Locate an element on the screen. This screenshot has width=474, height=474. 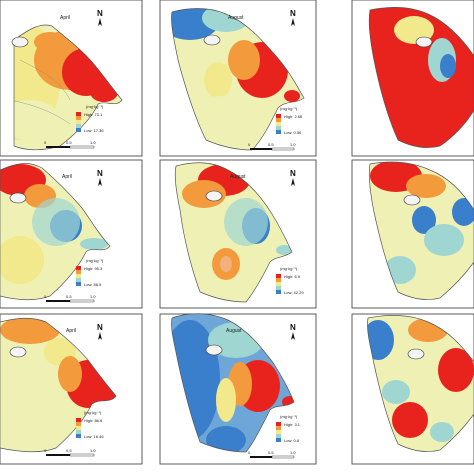
legend: (mg·kg⁻¹) High: 2.66 Low: 0.56 is located at coordinates (289, 120).